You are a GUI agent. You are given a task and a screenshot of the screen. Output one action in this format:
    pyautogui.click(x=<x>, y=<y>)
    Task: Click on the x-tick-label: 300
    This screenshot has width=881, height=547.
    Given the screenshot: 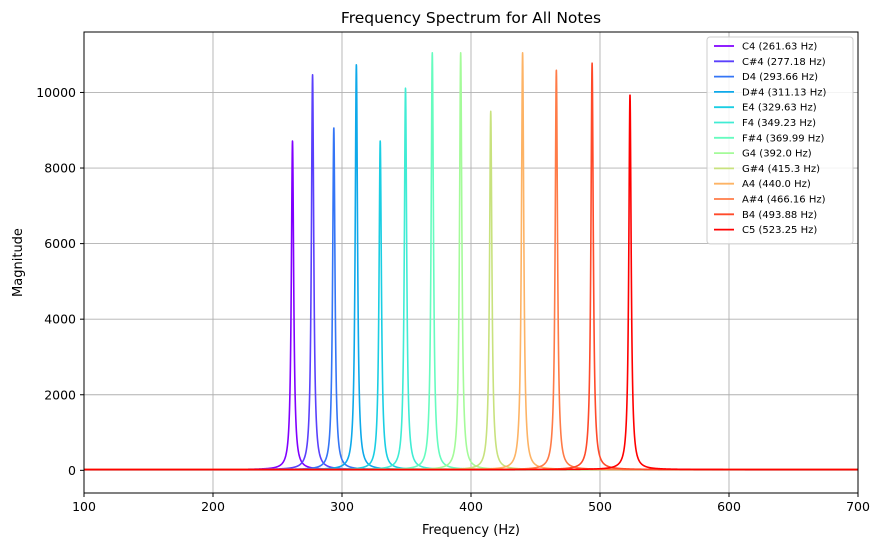 What is the action you would take?
    pyautogui.click(x=342, y=506)
    